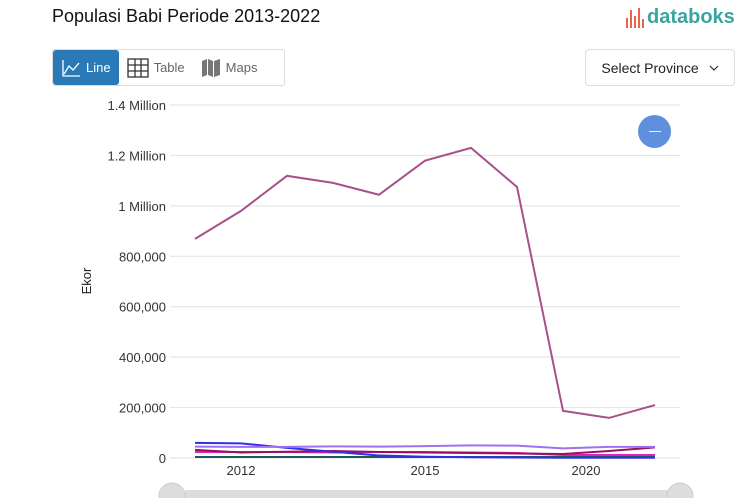  I want to click on databoks-logo: databoks, so click(680, 17).